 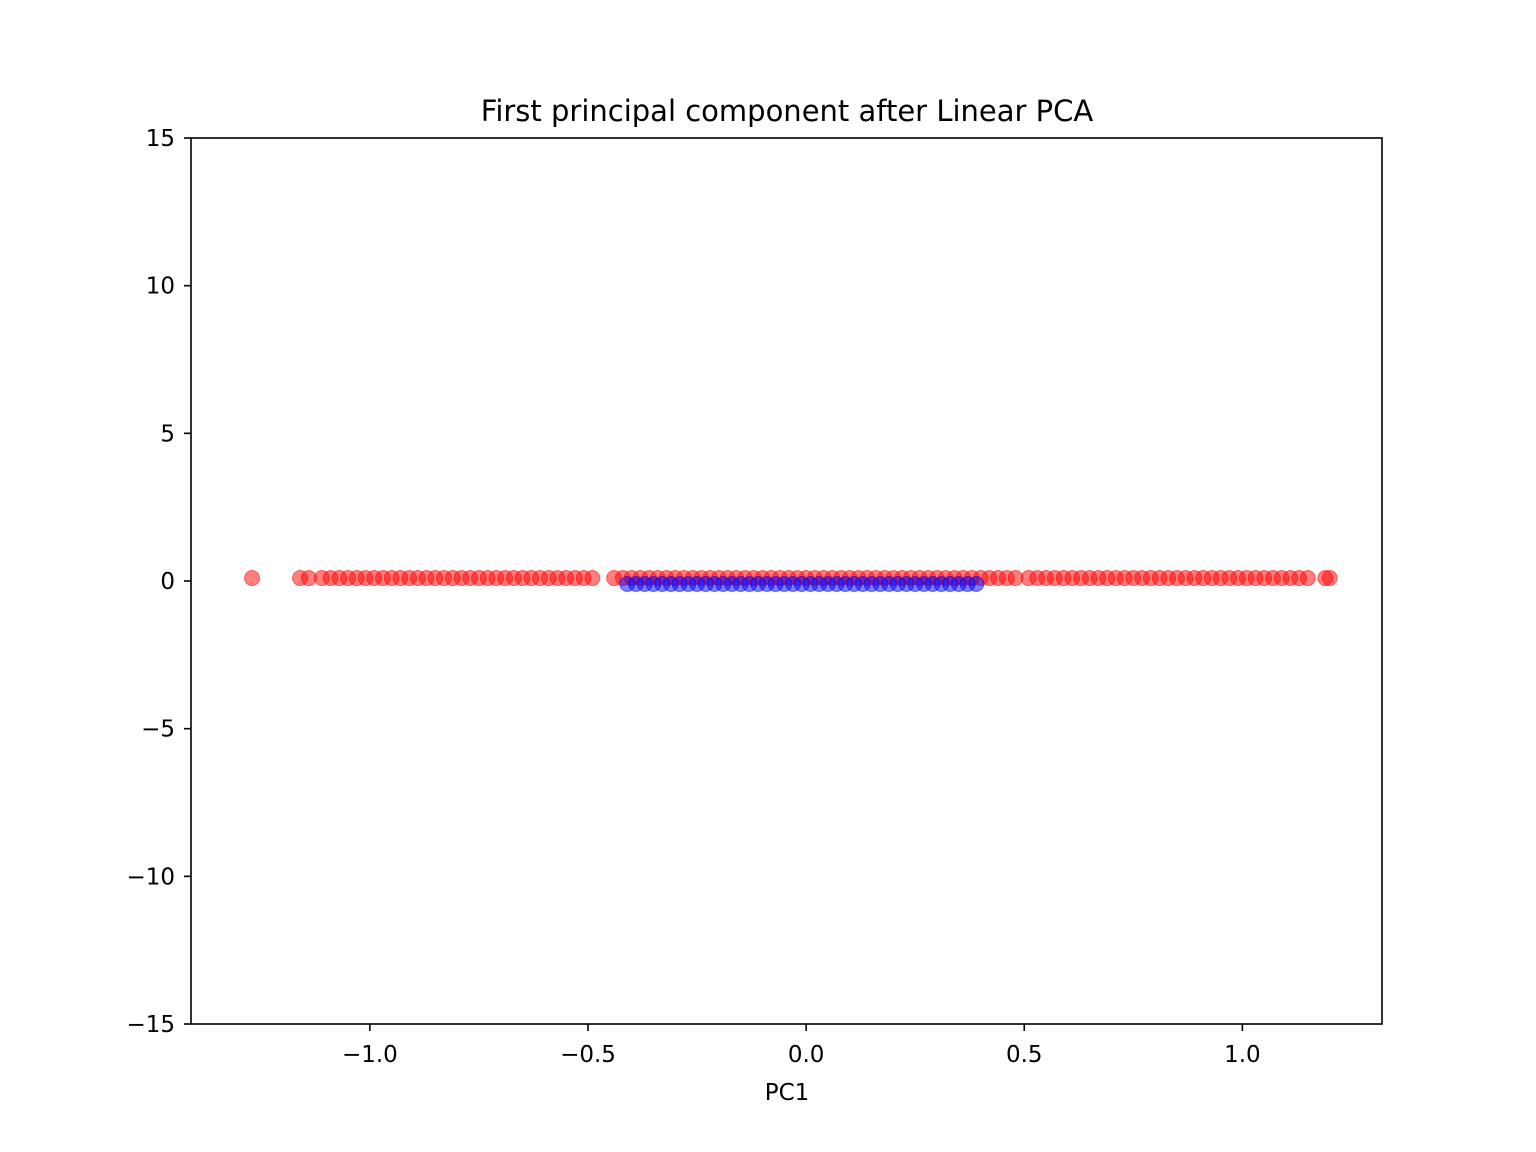 What do you see at coordinates (1242, 1055) in the screenshot?
I see `x-tick-label: 1.0` at bounding box center [1242, 1055].